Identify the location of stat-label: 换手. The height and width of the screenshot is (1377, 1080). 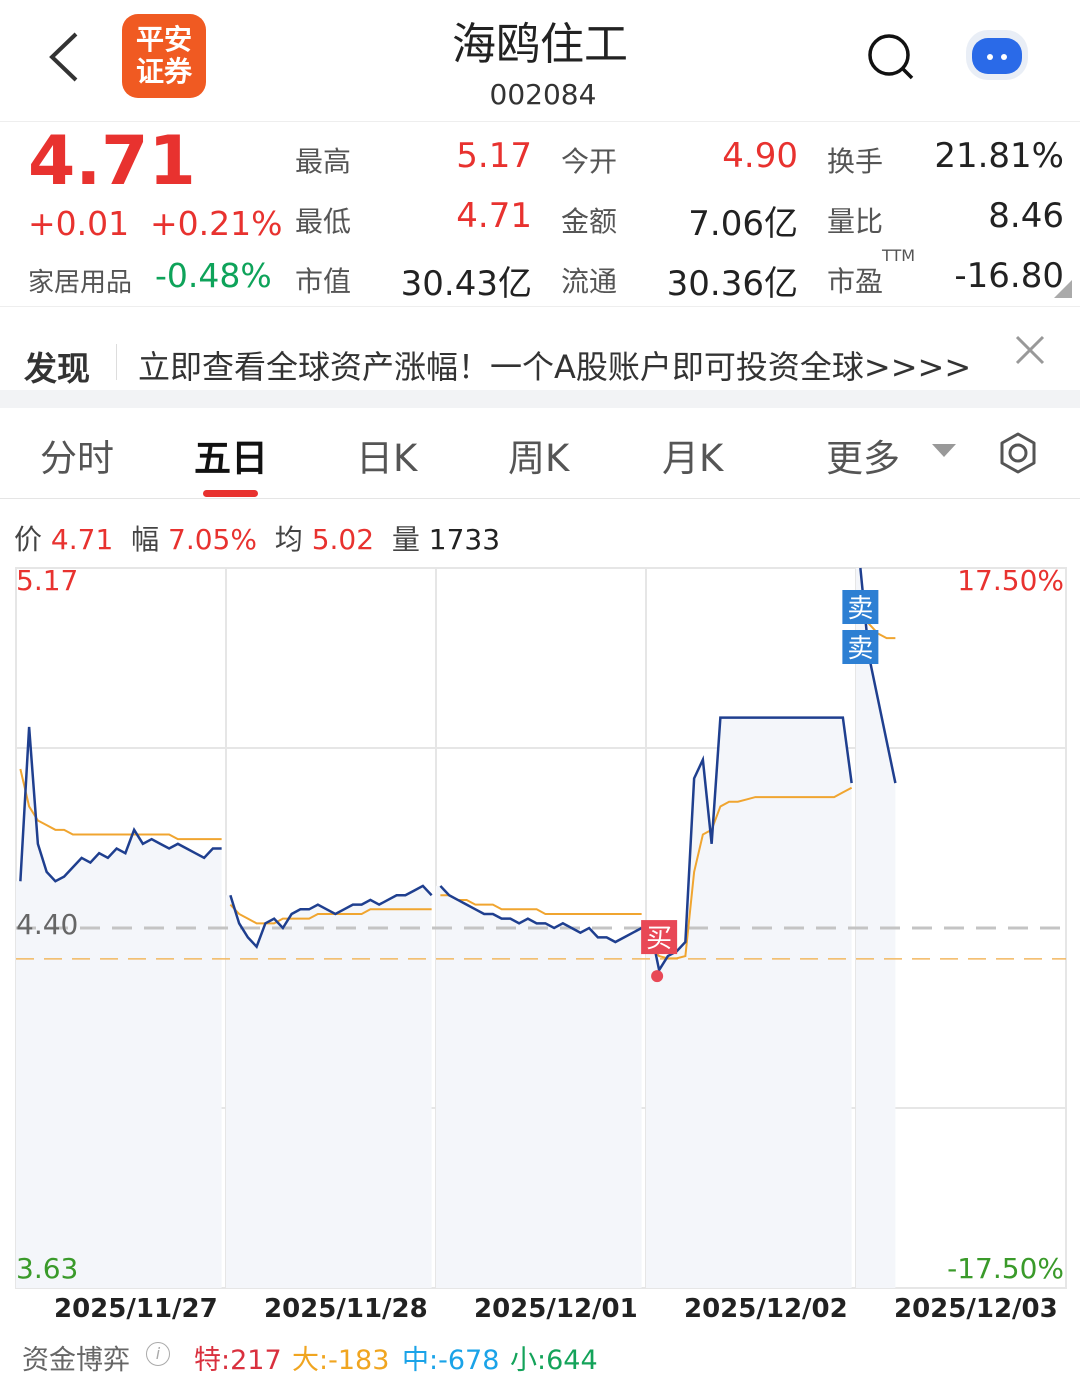
(855, 161).